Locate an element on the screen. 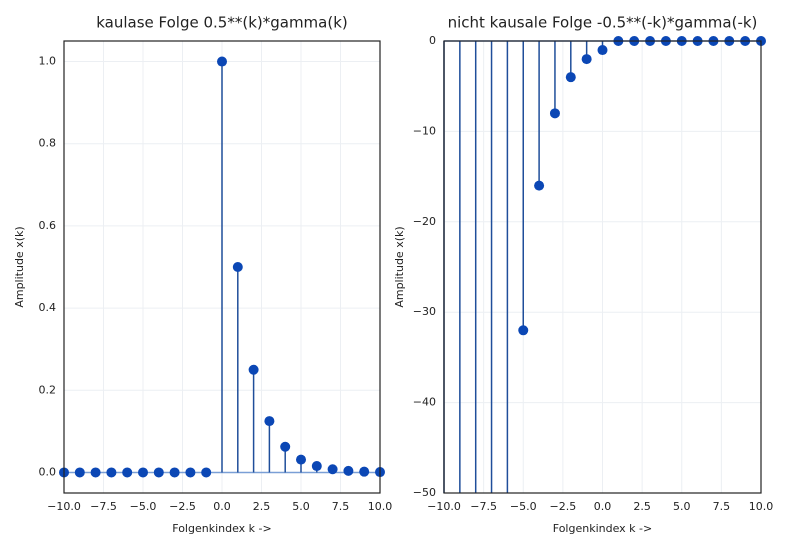 This screenshot has width=790, height=551. y-tick-label: −50 is located at coordinates (424, 492).